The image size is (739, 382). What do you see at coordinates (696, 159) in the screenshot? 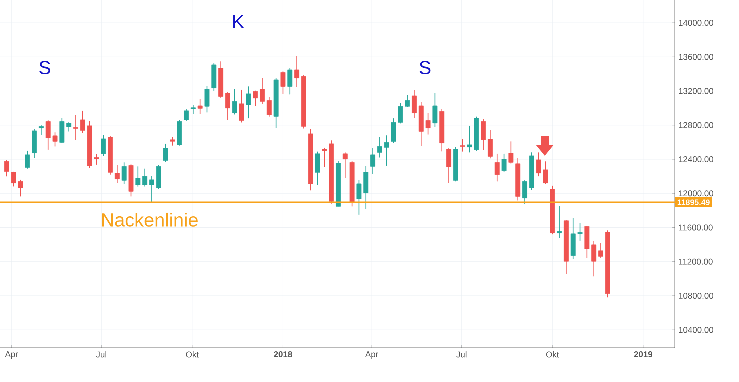
I see `y-tick-label: 12400.00` at bounding box center [696, 159].